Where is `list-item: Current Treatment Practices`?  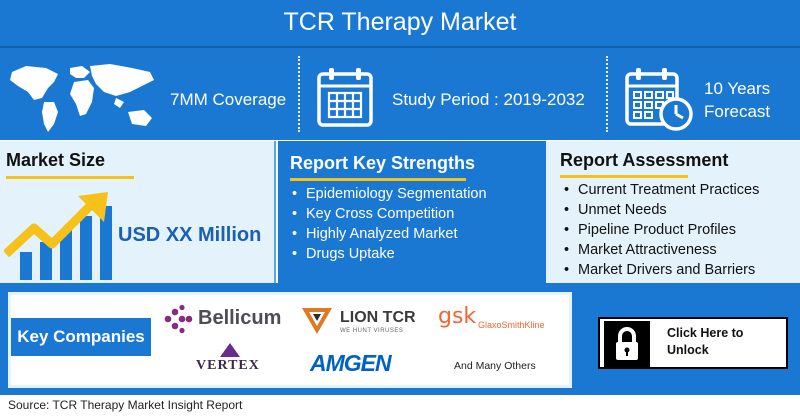 list-item: Current Treatment Practices is located at coordinates (660, 190).